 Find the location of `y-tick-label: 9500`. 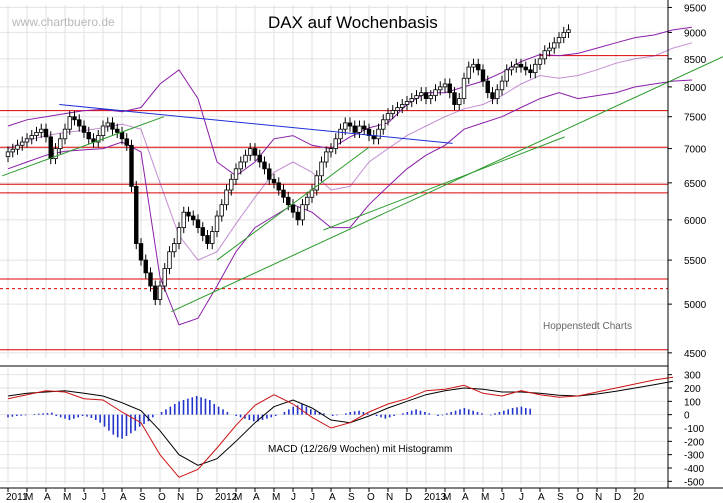

y-tick-label: 9500 is located at coordinates (695, 8).